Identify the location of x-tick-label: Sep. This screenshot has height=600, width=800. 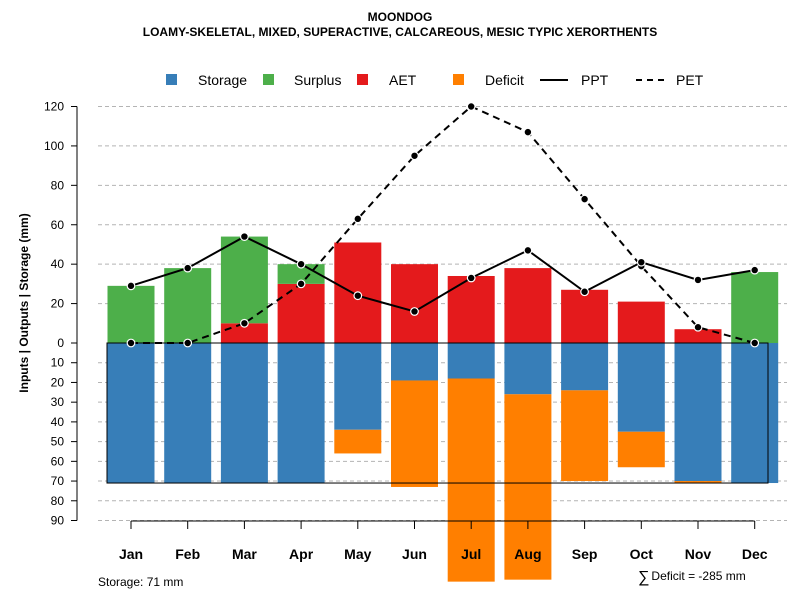
(585, 554).